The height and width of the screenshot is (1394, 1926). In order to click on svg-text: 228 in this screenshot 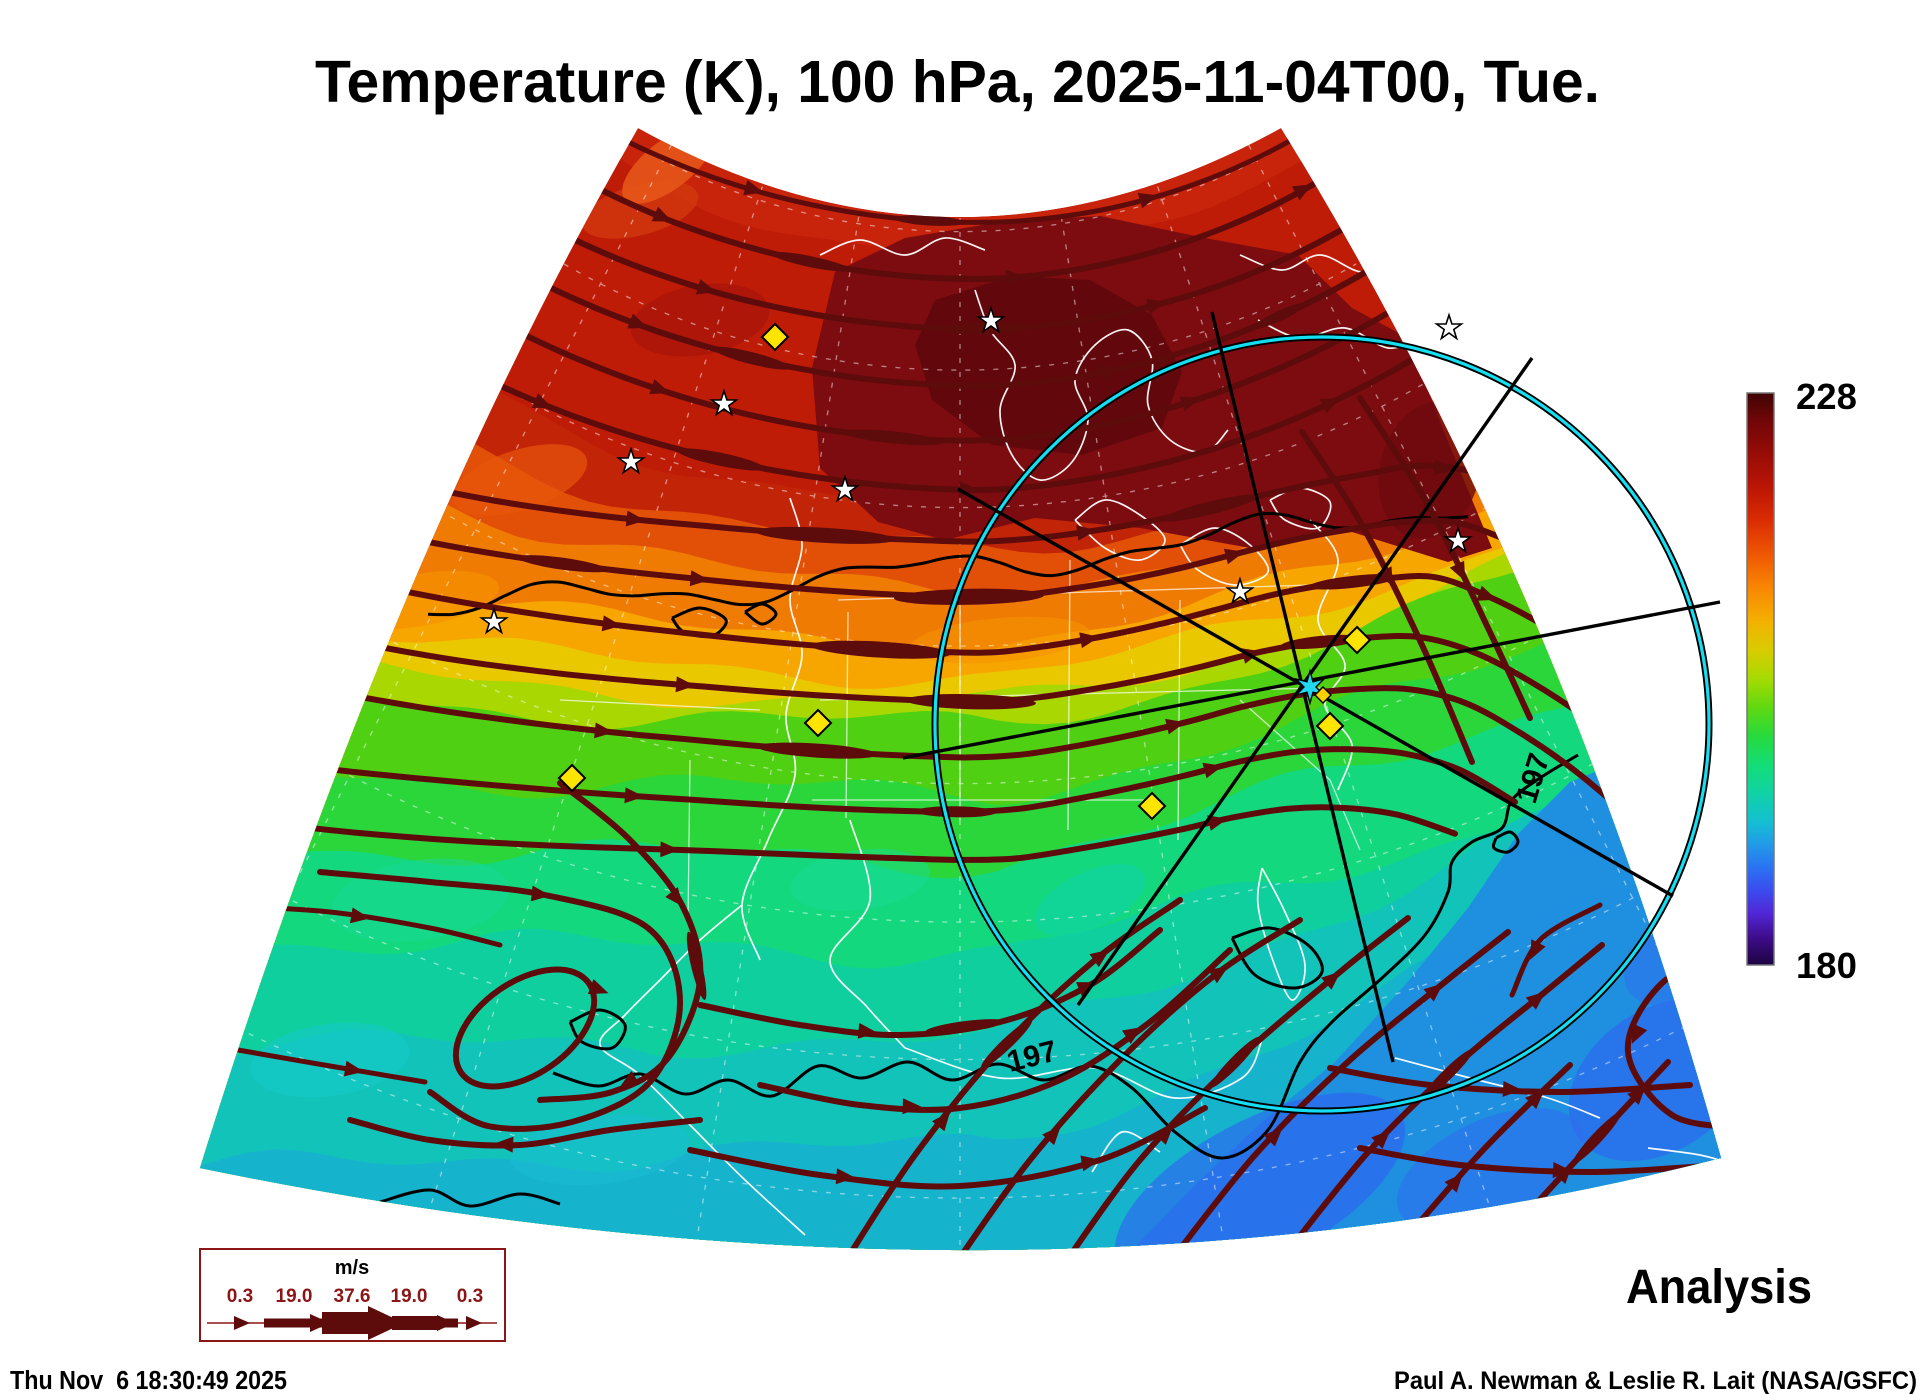, I will do `click(1826, 396)`.